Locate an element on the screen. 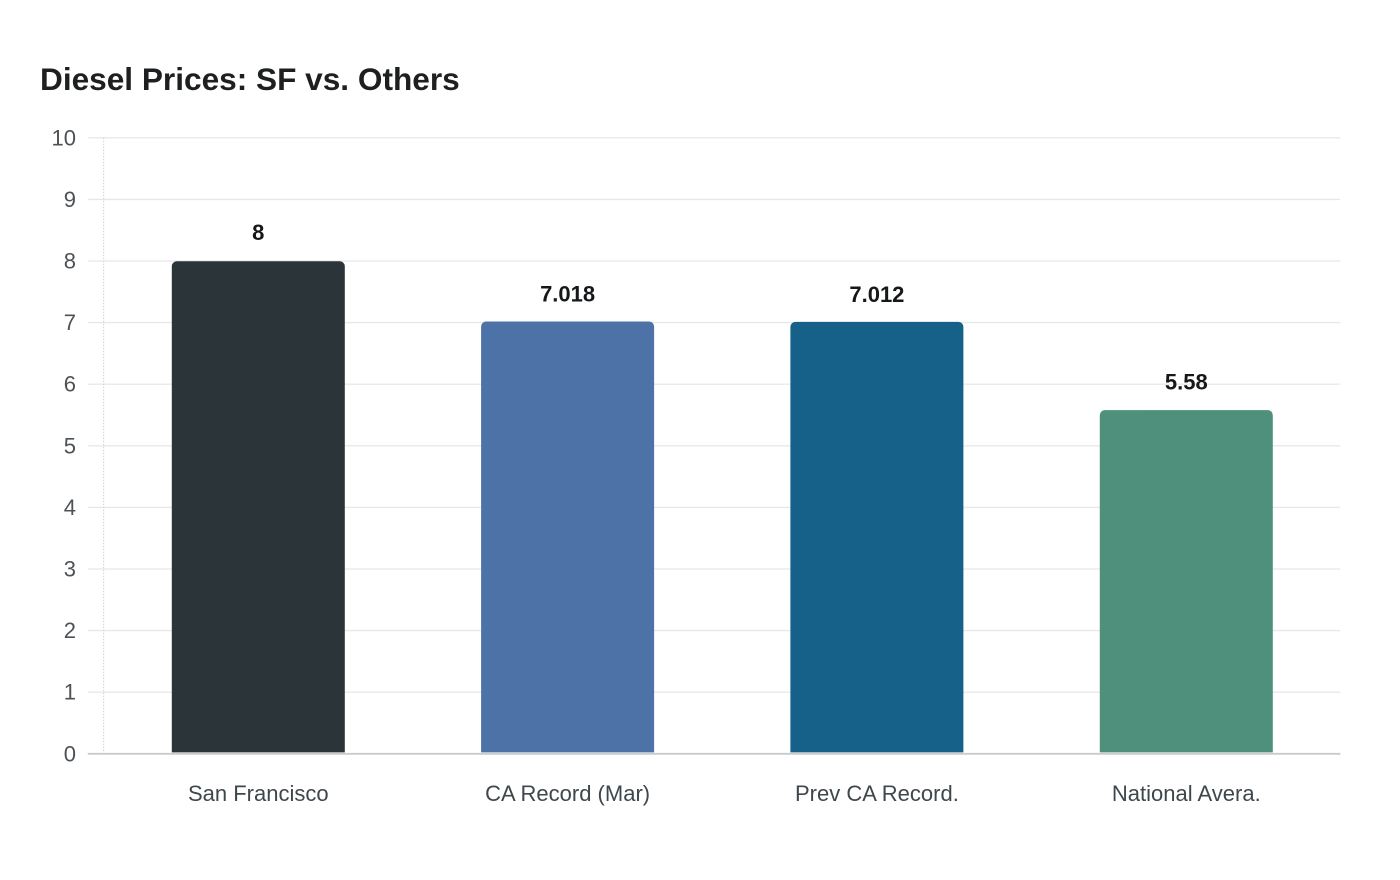  svg-text: 7 is located at coordinates (70, 322).